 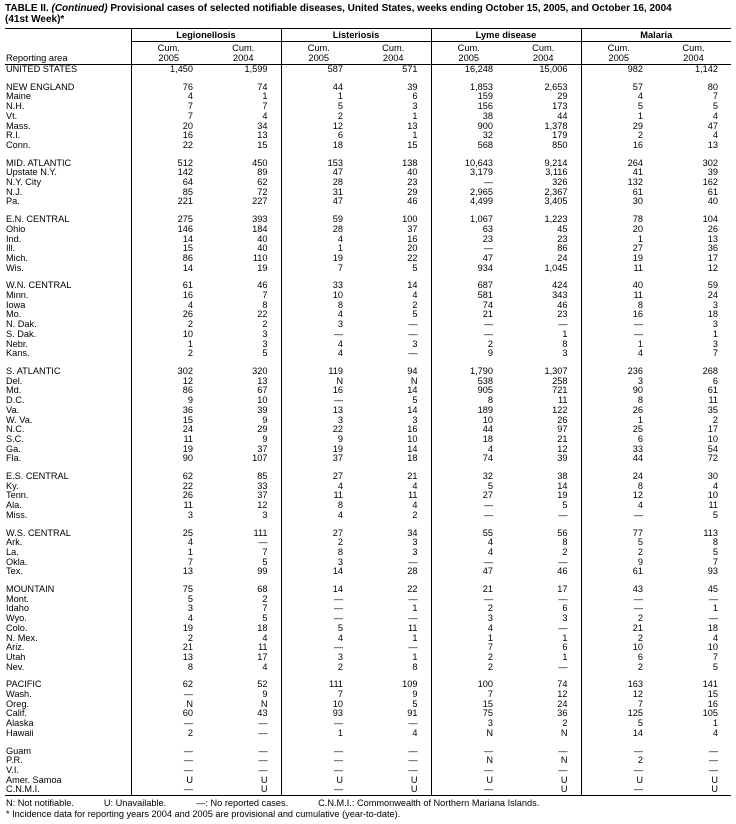 What do you see at coordinates (544, 87) in the screenshot?
I see `value-cell: 2,653` at bounding box center [544, 87].